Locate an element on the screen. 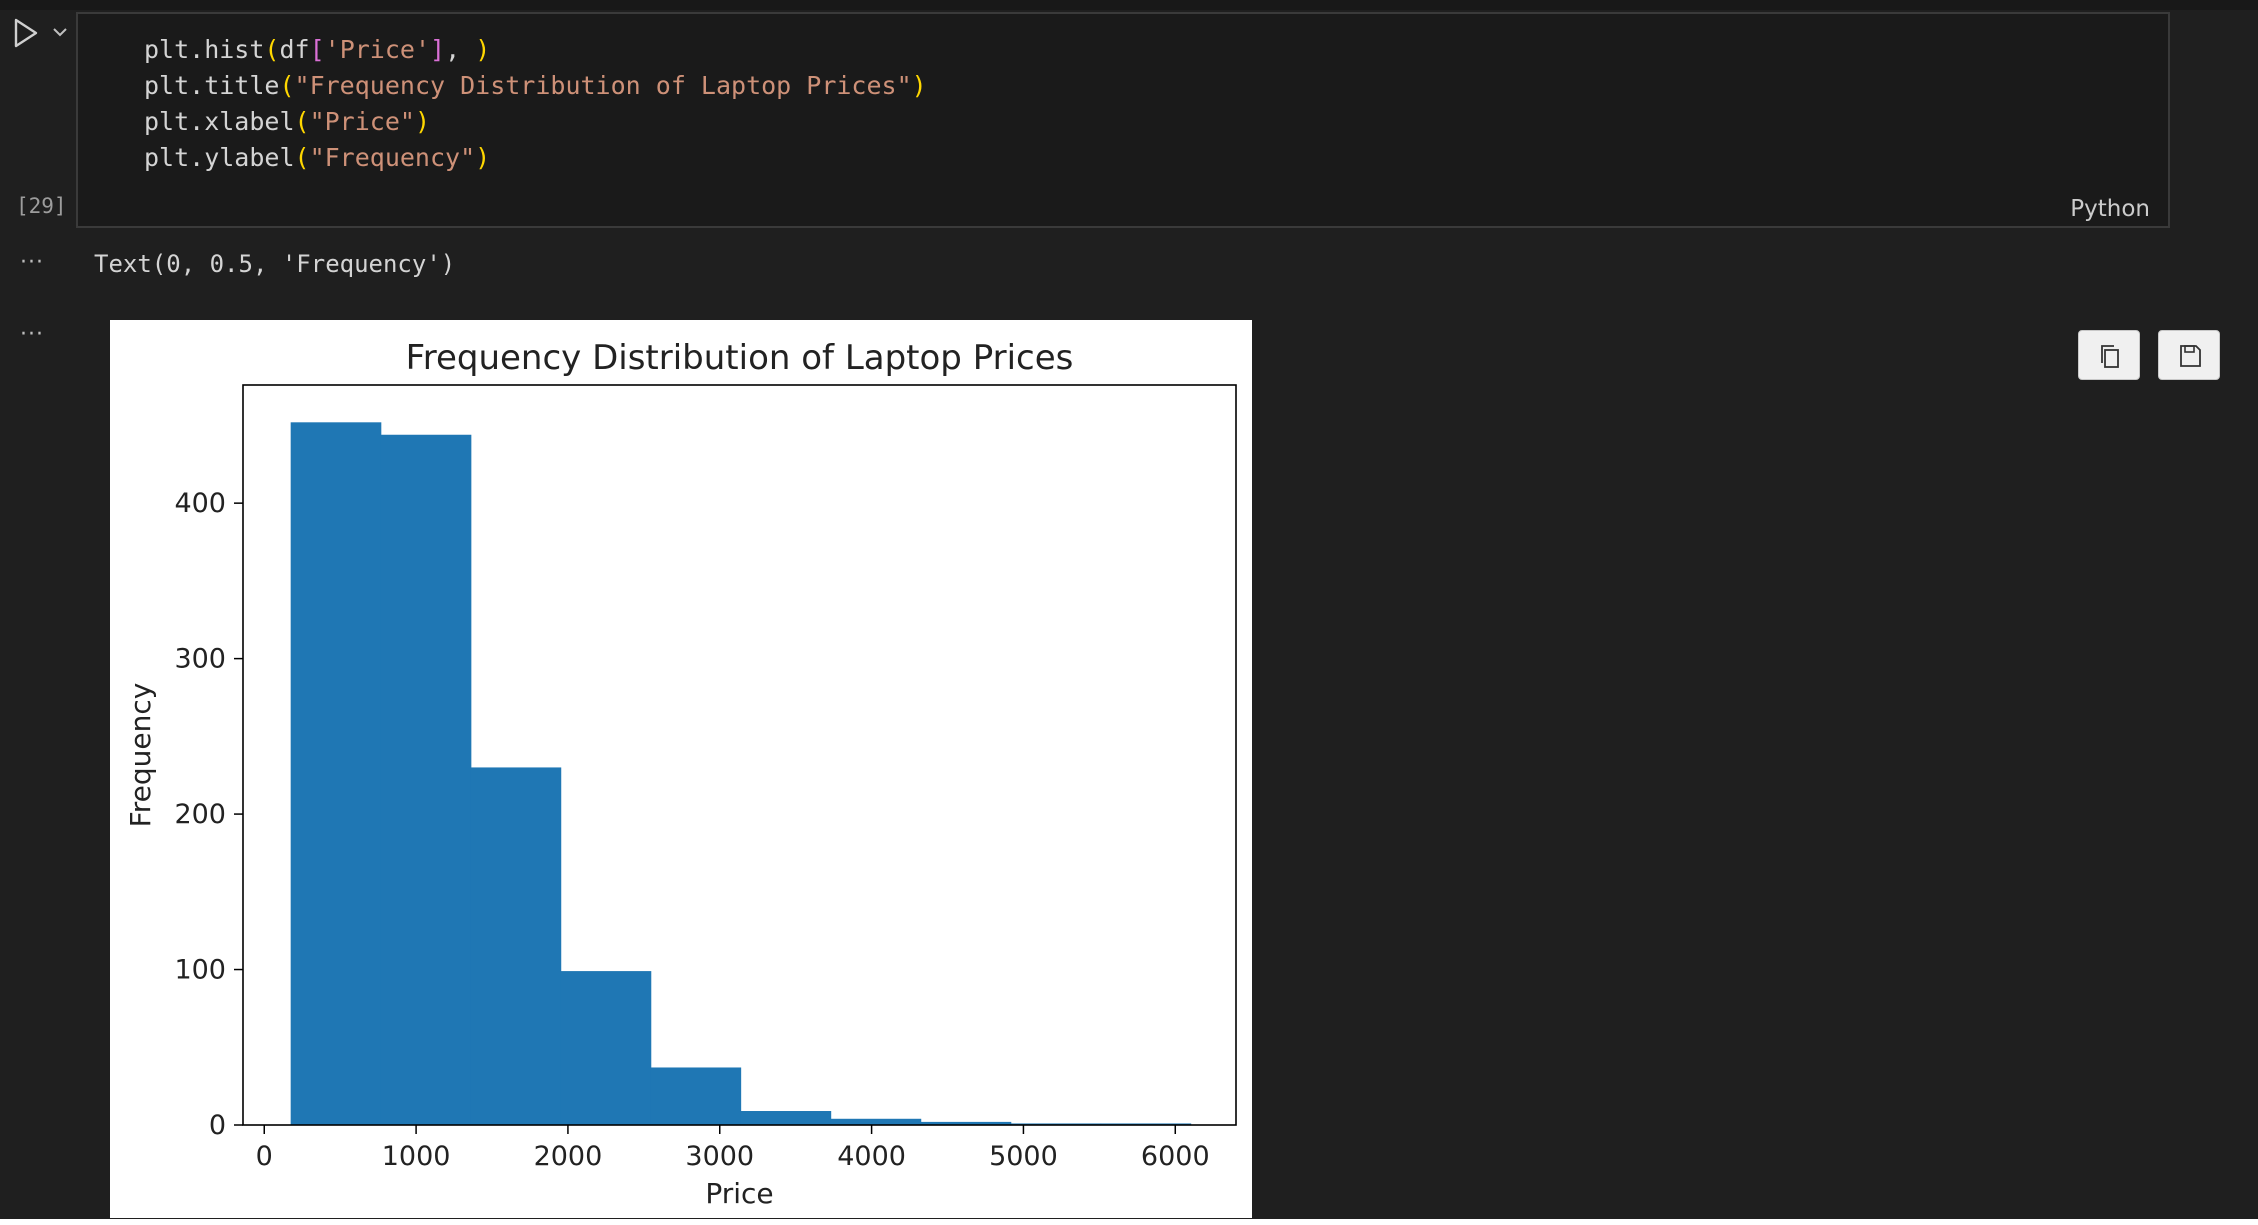 The image size is (2258, 1225). save-icon is located at coordinates (2190, 356).